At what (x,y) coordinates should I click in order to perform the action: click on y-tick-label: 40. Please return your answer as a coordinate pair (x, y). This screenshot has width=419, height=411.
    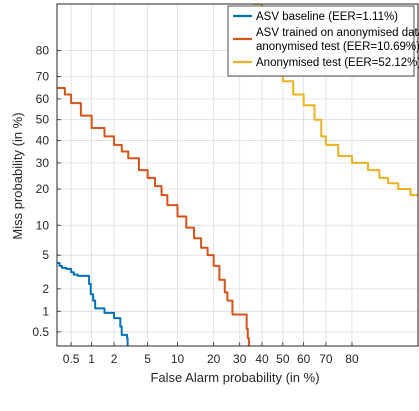
    Looking at the image, I should click on (43, 141).